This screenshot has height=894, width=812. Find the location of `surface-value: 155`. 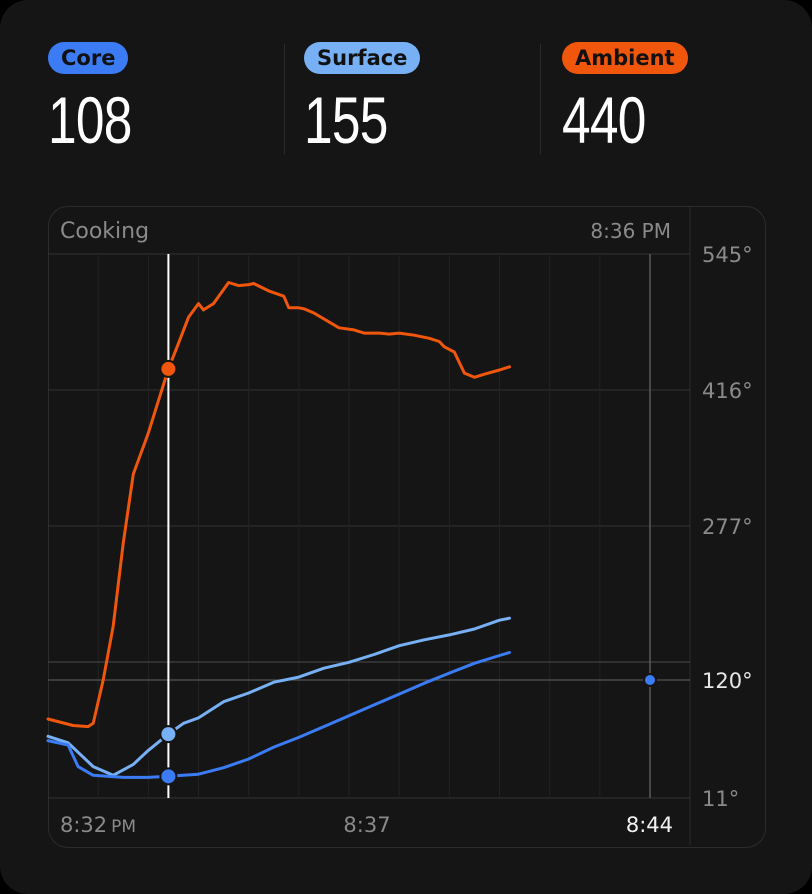

surface-value: 155 is located at coordinates (346, 120).